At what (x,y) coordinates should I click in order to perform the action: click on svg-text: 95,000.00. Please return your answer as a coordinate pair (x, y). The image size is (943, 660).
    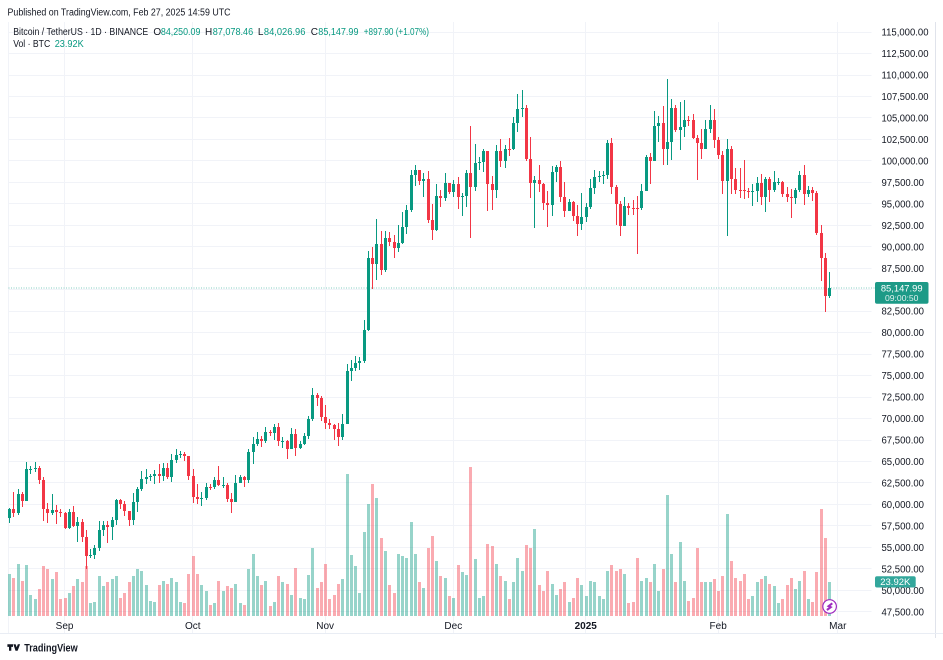
    Looking at the image, I should click on (903, 204).